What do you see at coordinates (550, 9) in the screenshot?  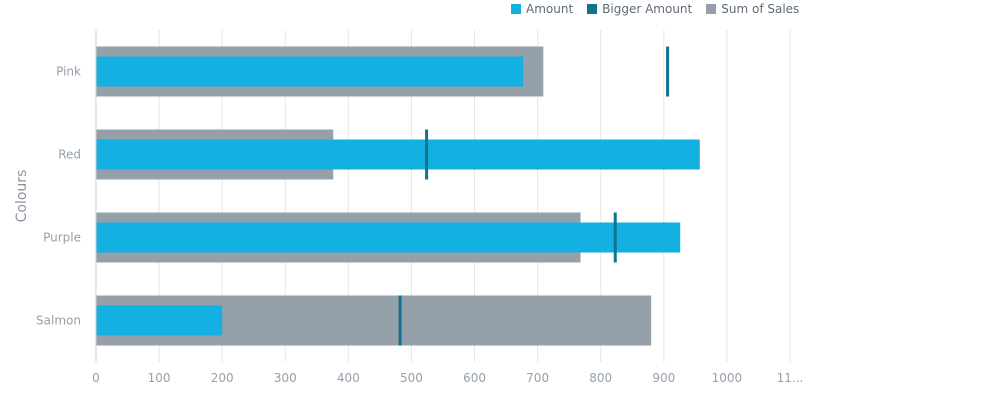 I see `legend-label-amount: Amount` at bounding box center [550, 9].